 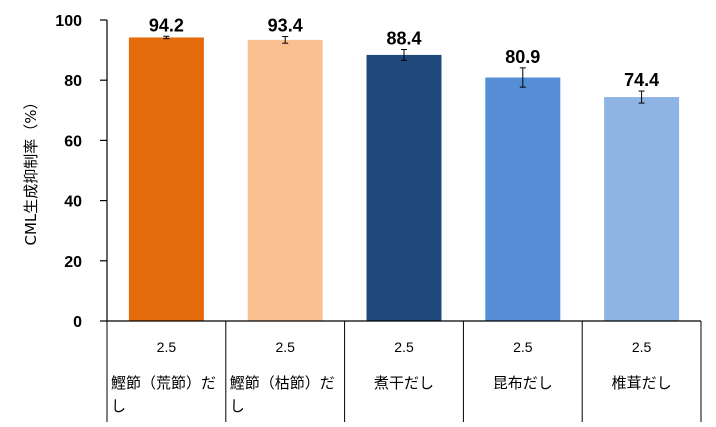 I want to click on y-tick-label: 0, so click(x=77, y=322).